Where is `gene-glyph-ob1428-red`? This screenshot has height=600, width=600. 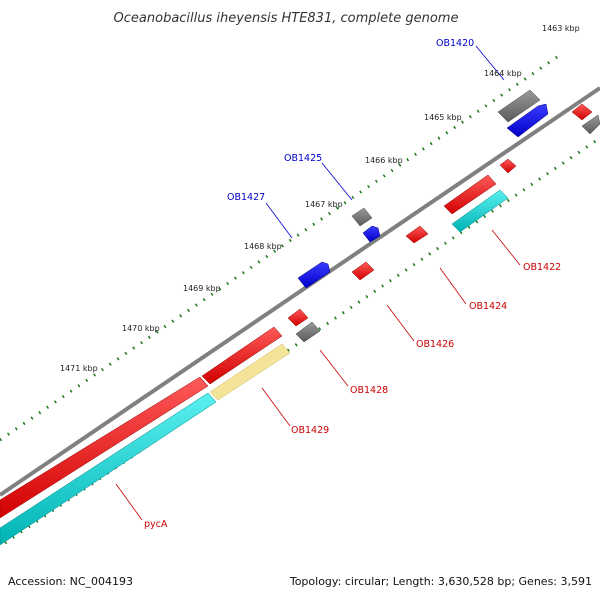
gene-glyph-ob1428-red is located at coordinates (298, 317).